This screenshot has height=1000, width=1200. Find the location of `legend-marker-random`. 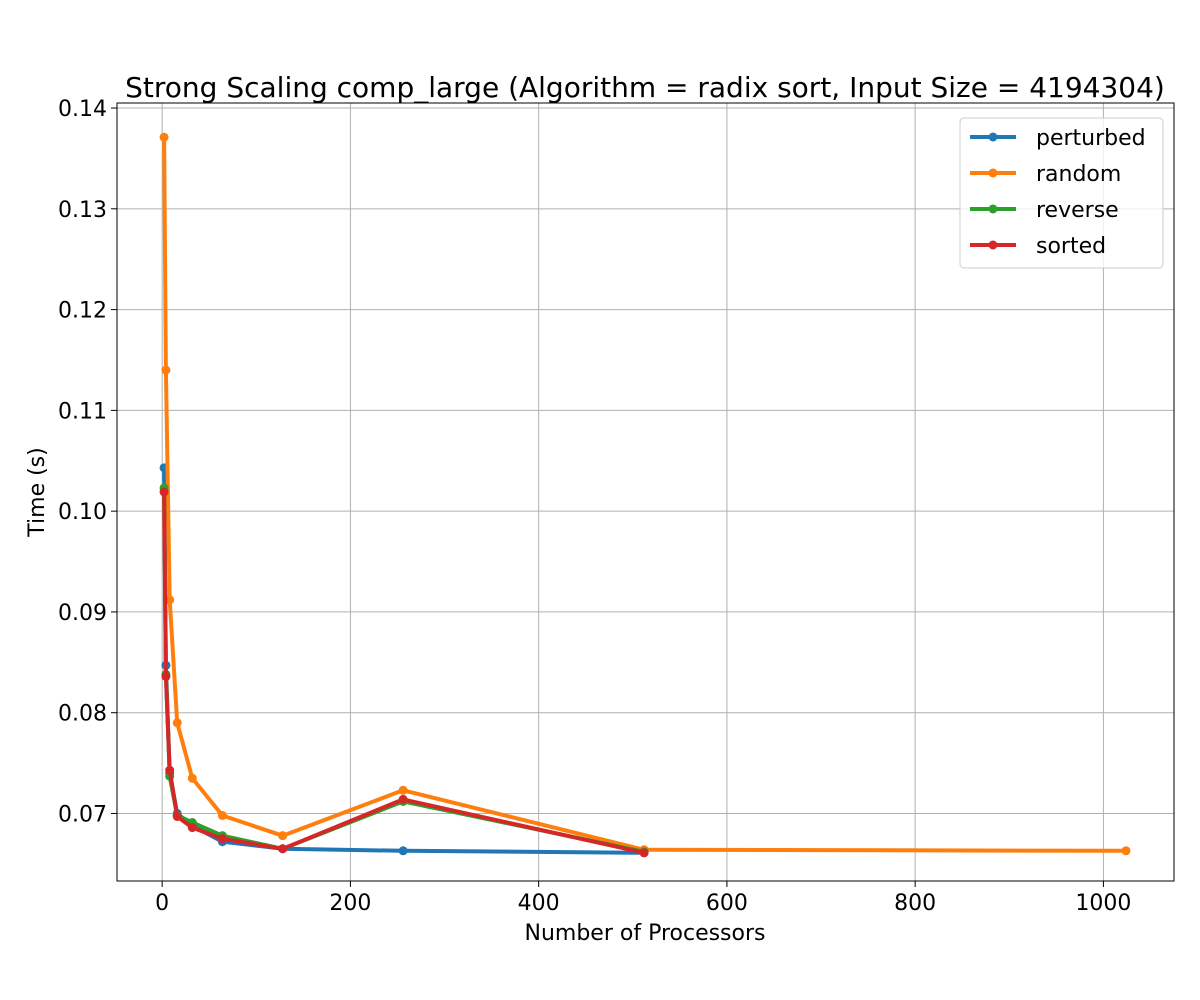

legend-marker-random is located at coordinates (993, 173).